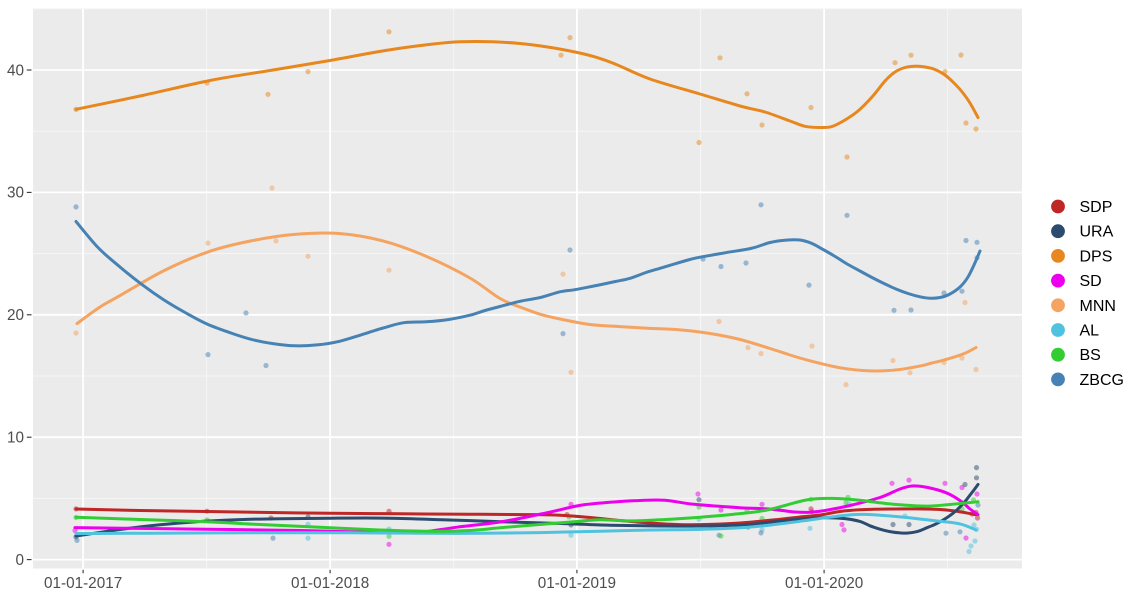  What do you see at coordinates (1098, 306) in the screenshot?
I see `svg-text: MNN` at bounding box center [1098, 306].